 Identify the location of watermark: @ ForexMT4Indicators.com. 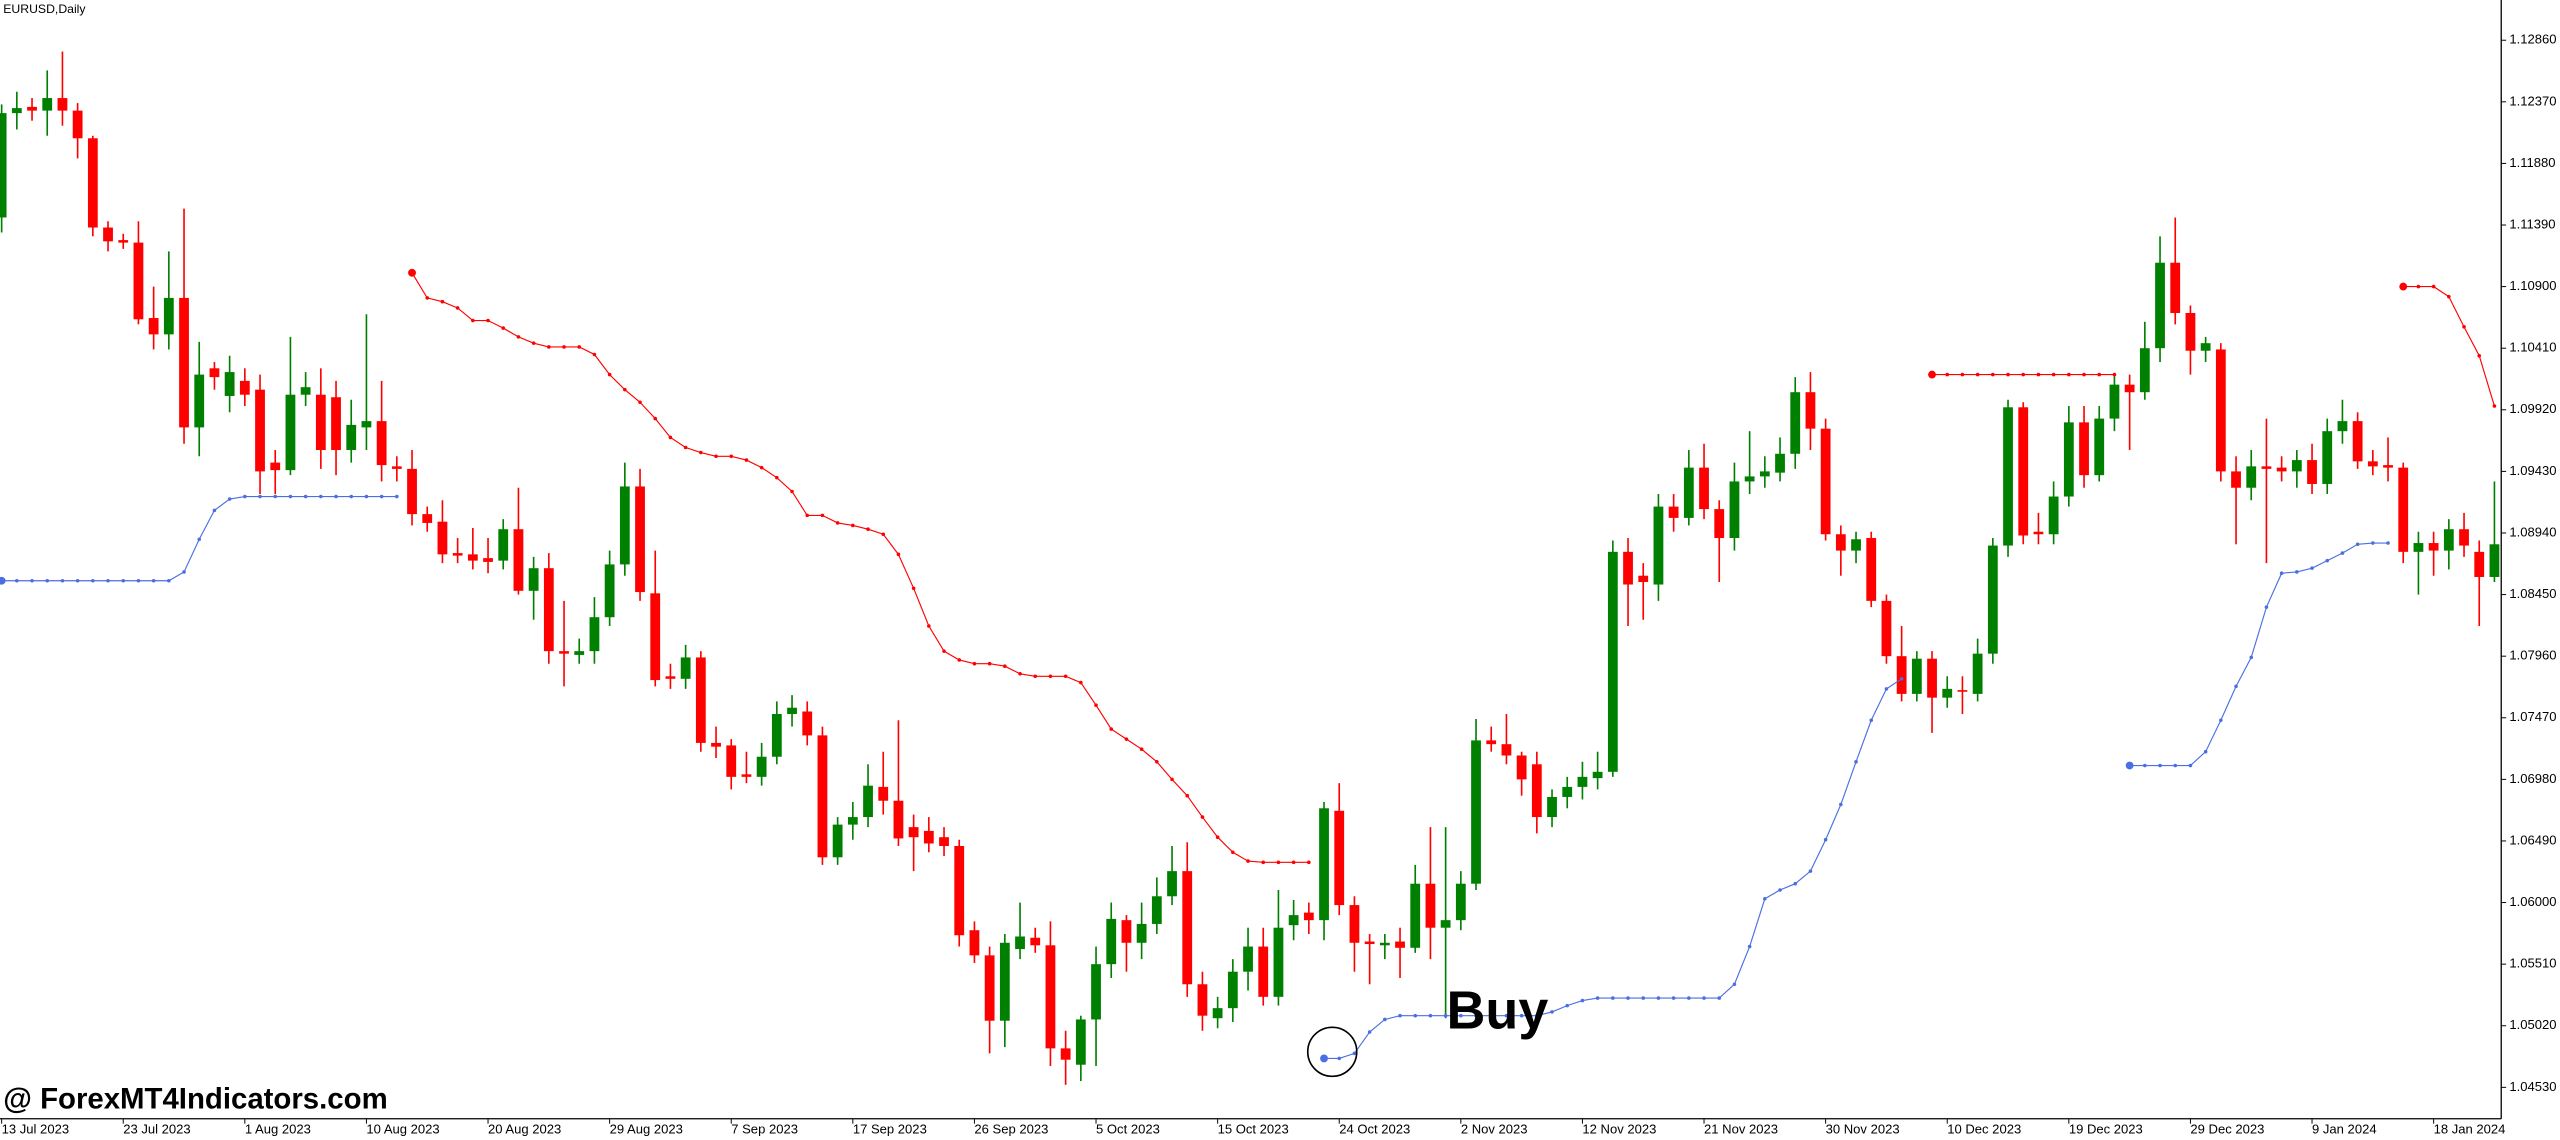
(195, 1099).